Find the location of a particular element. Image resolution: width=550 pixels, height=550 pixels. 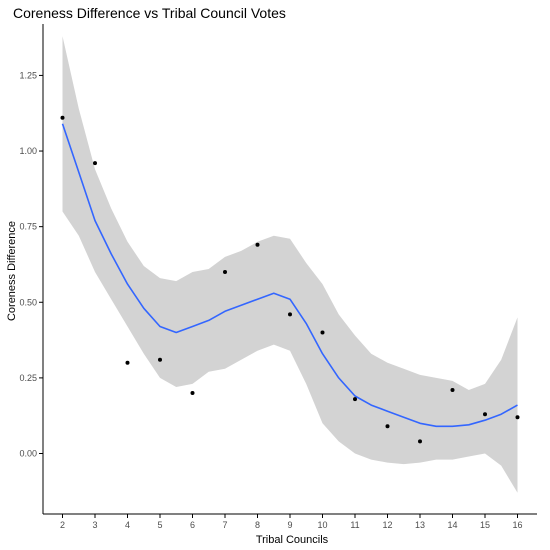

y-tick-label: 0.50 is located at coordinates (28, 302).